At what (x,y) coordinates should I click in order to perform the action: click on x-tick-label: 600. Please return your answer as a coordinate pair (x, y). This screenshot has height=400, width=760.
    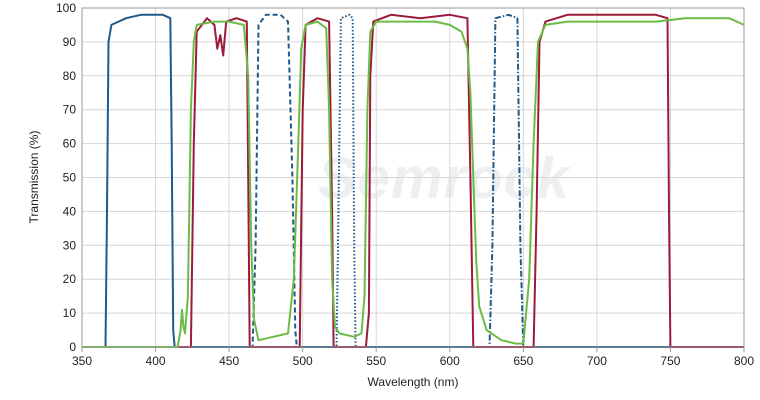
    Looking at the image, I should click on (450, 361).